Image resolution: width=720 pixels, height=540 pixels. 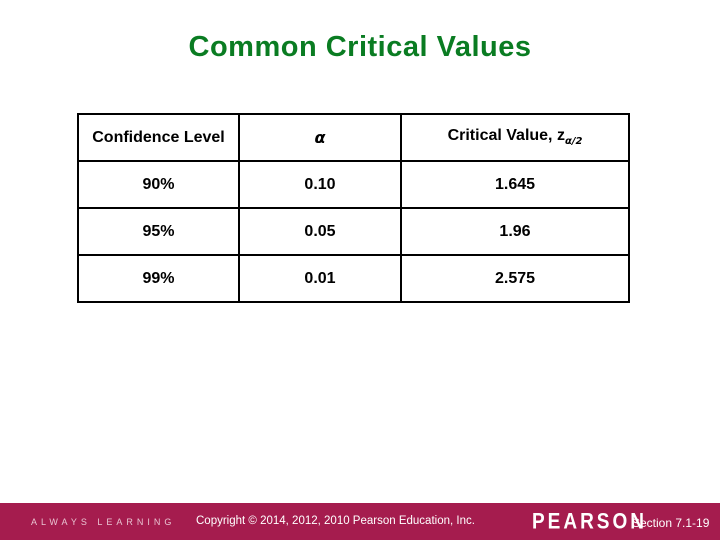 I want to click on table-row: 95% 0.05 1.96, so click(x=353, y=231).